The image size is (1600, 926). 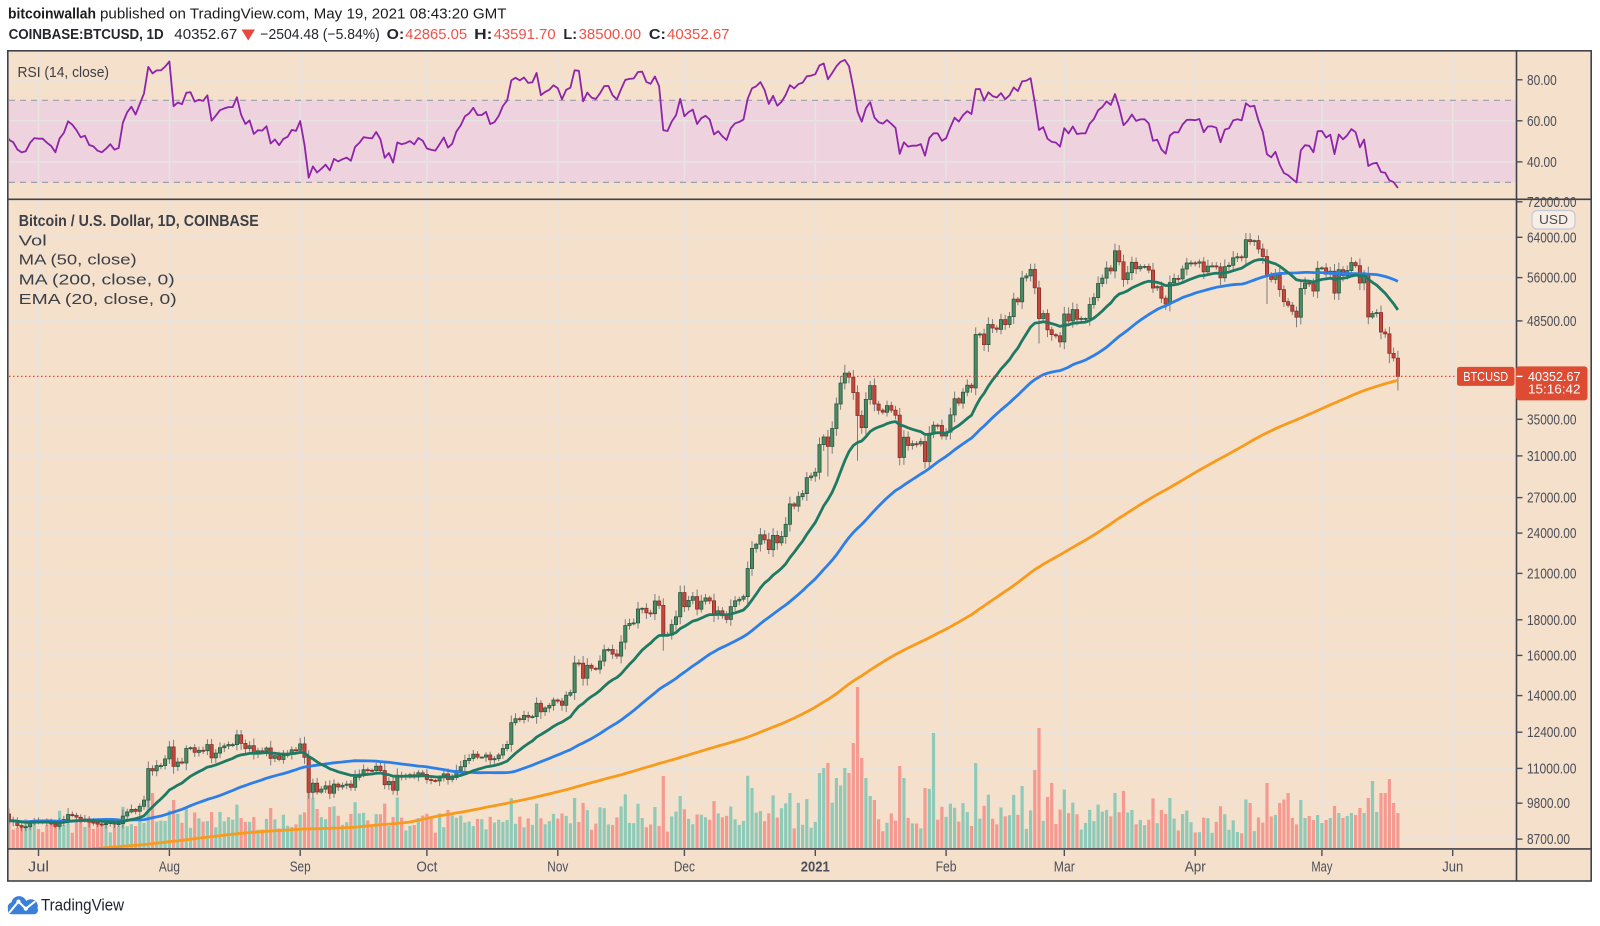 What do you see at coordinates (1485, 376) in the screenshot?
I see `svg-text: BTCUSD` at bounding box center [1485, 376].